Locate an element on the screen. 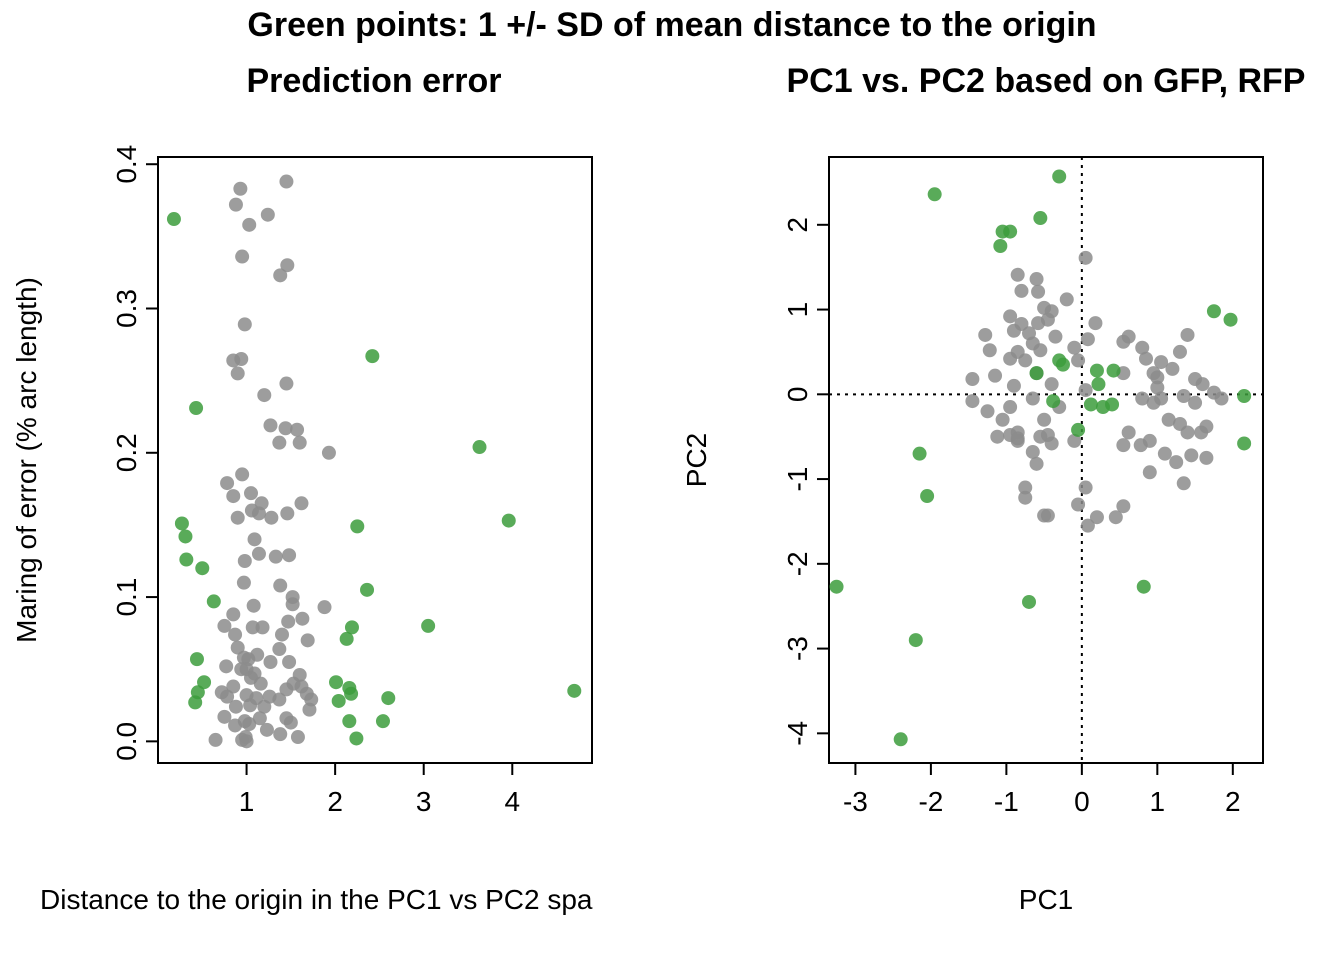  right-chart-title: PC1 vs. PC2 based on GFP, RFP is located at coordinates (1046, 81).